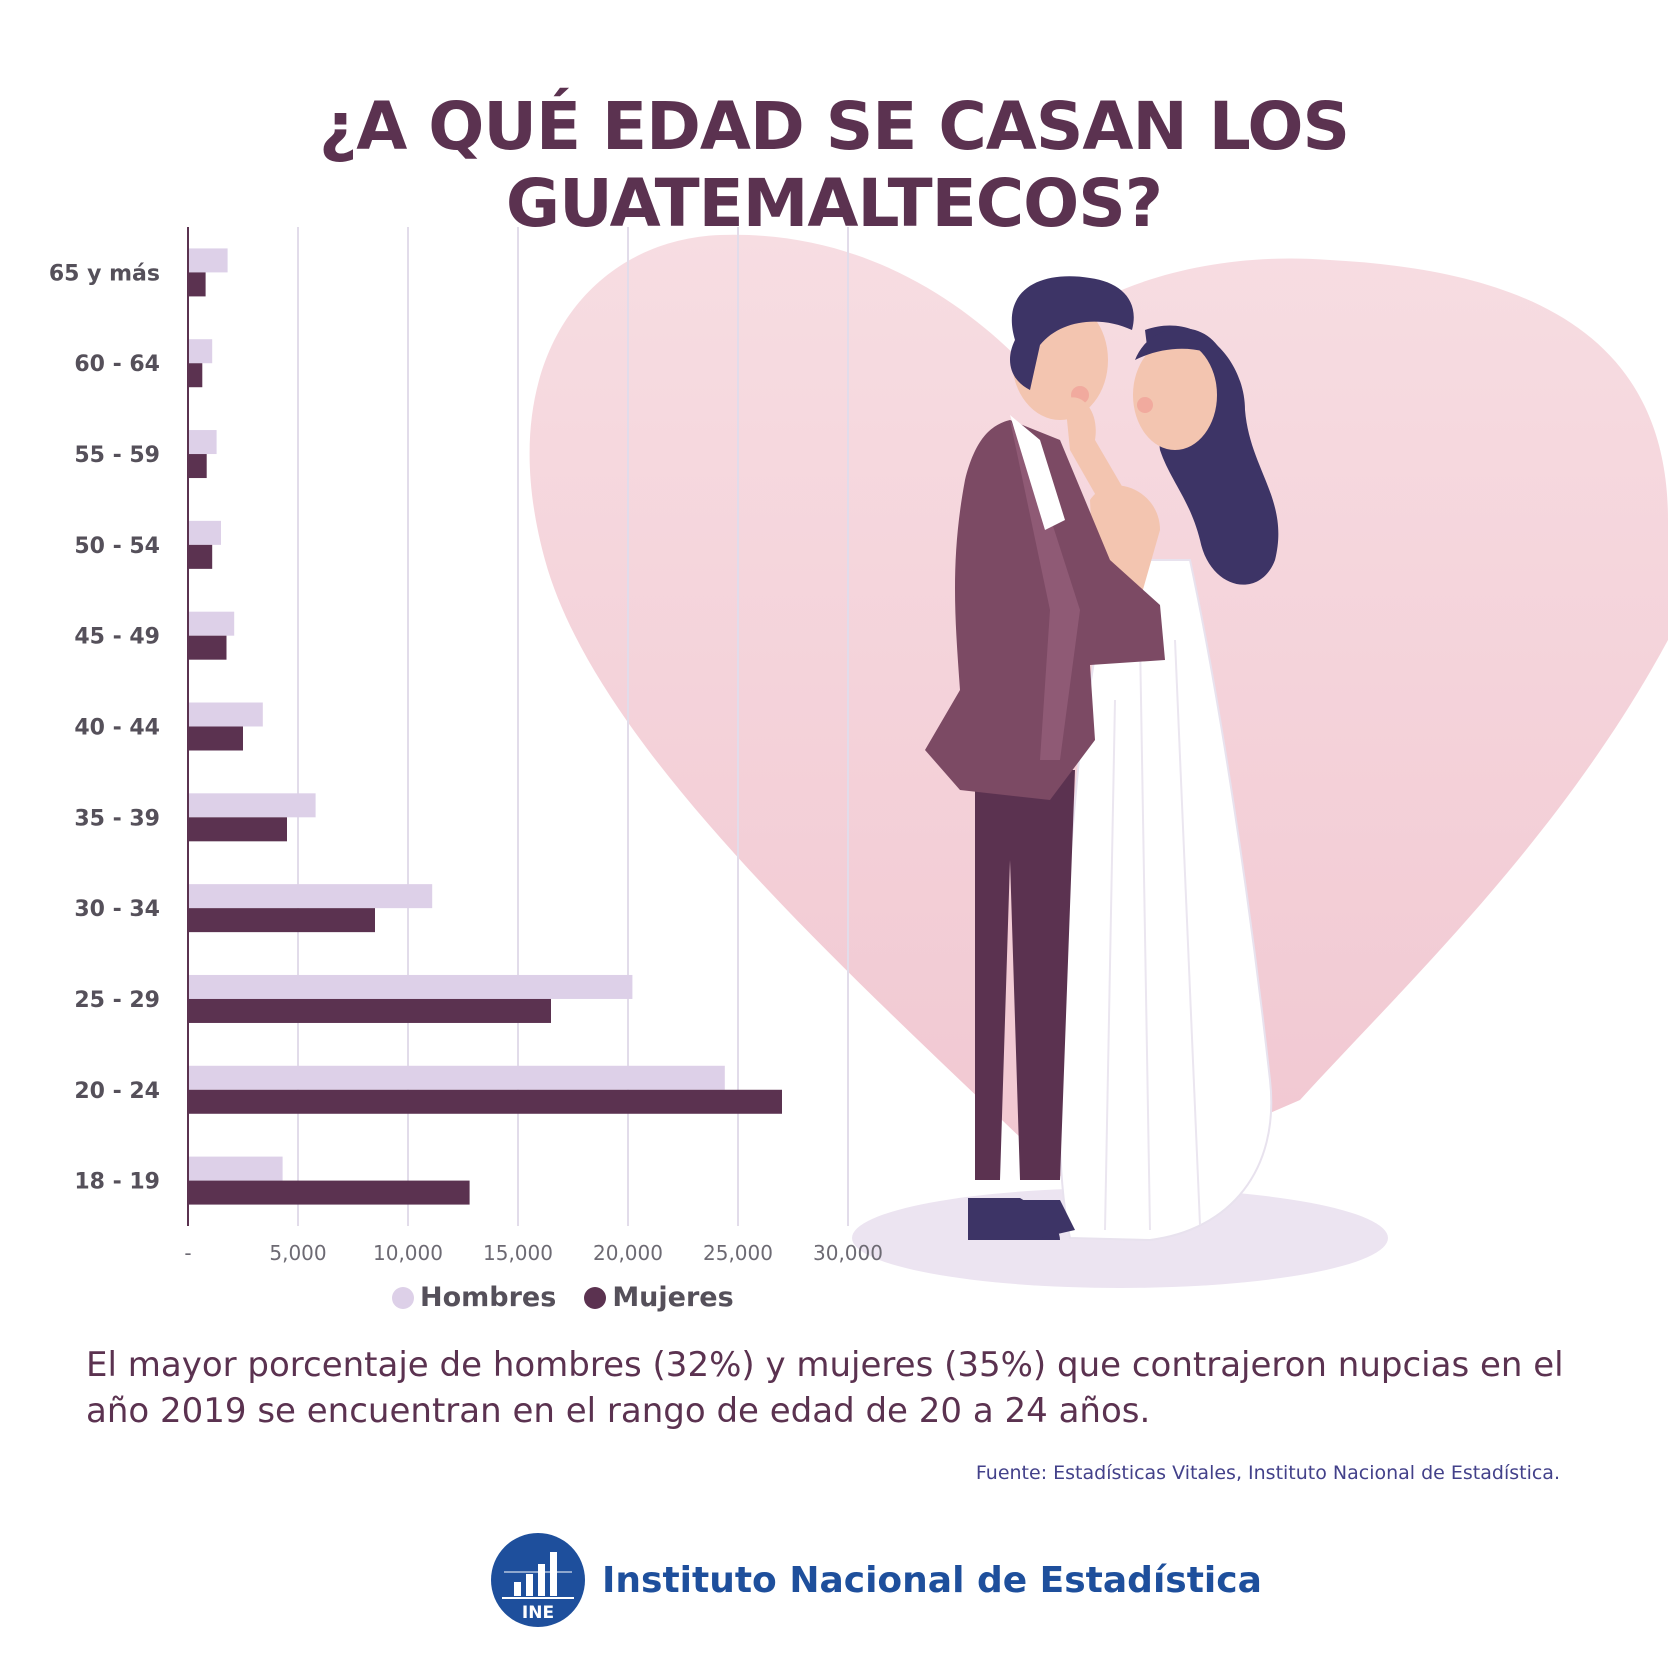  What do you see at coordinates (488, 1297) in the screenshot?
I see `legend-label-hombres: Hombres` at bounding box center [488, 1297].